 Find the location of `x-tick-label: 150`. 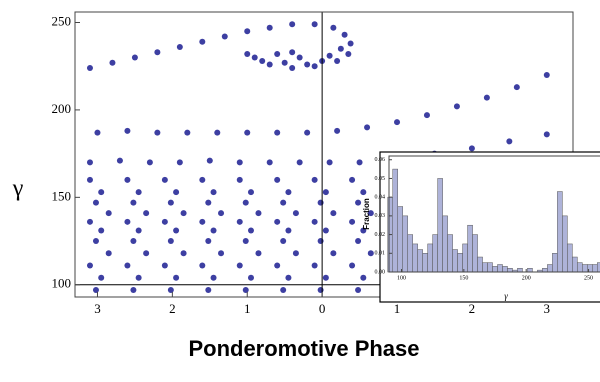

x-tick-label: 150 is located at coordinates (463, 278).